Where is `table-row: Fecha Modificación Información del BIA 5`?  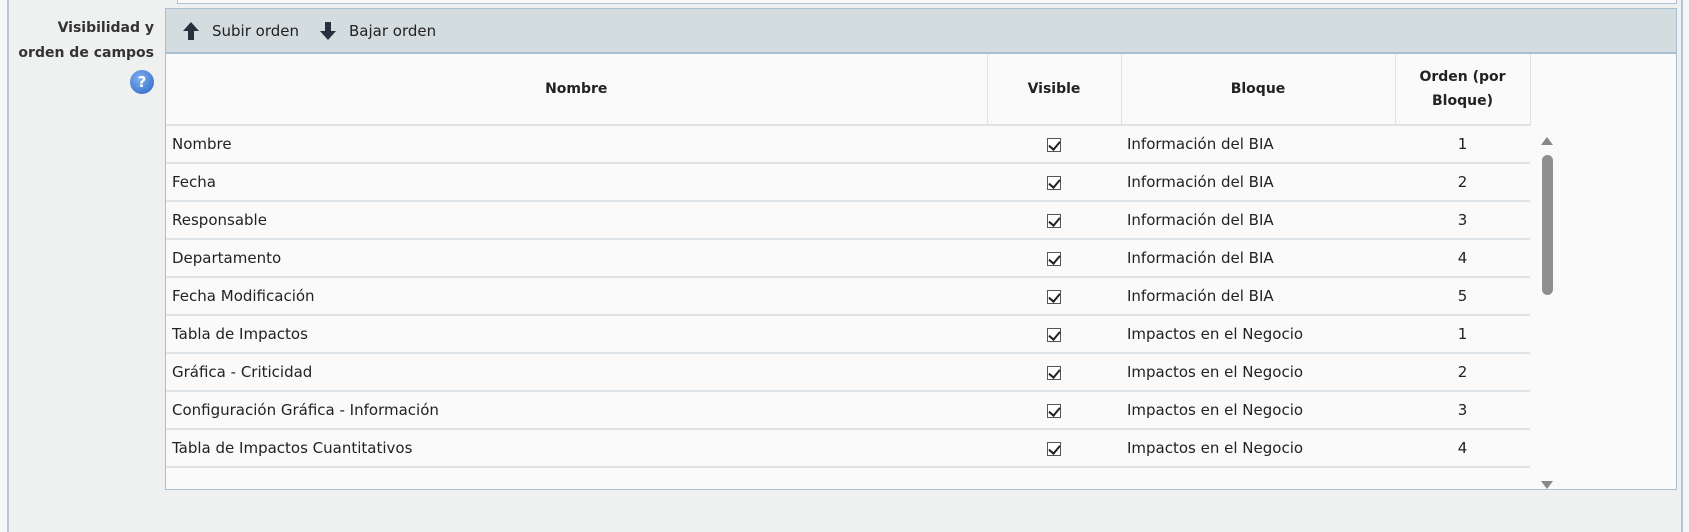 table-row: Fecha Modificación Información del BIA 5 is located at coordinates (848, 296).